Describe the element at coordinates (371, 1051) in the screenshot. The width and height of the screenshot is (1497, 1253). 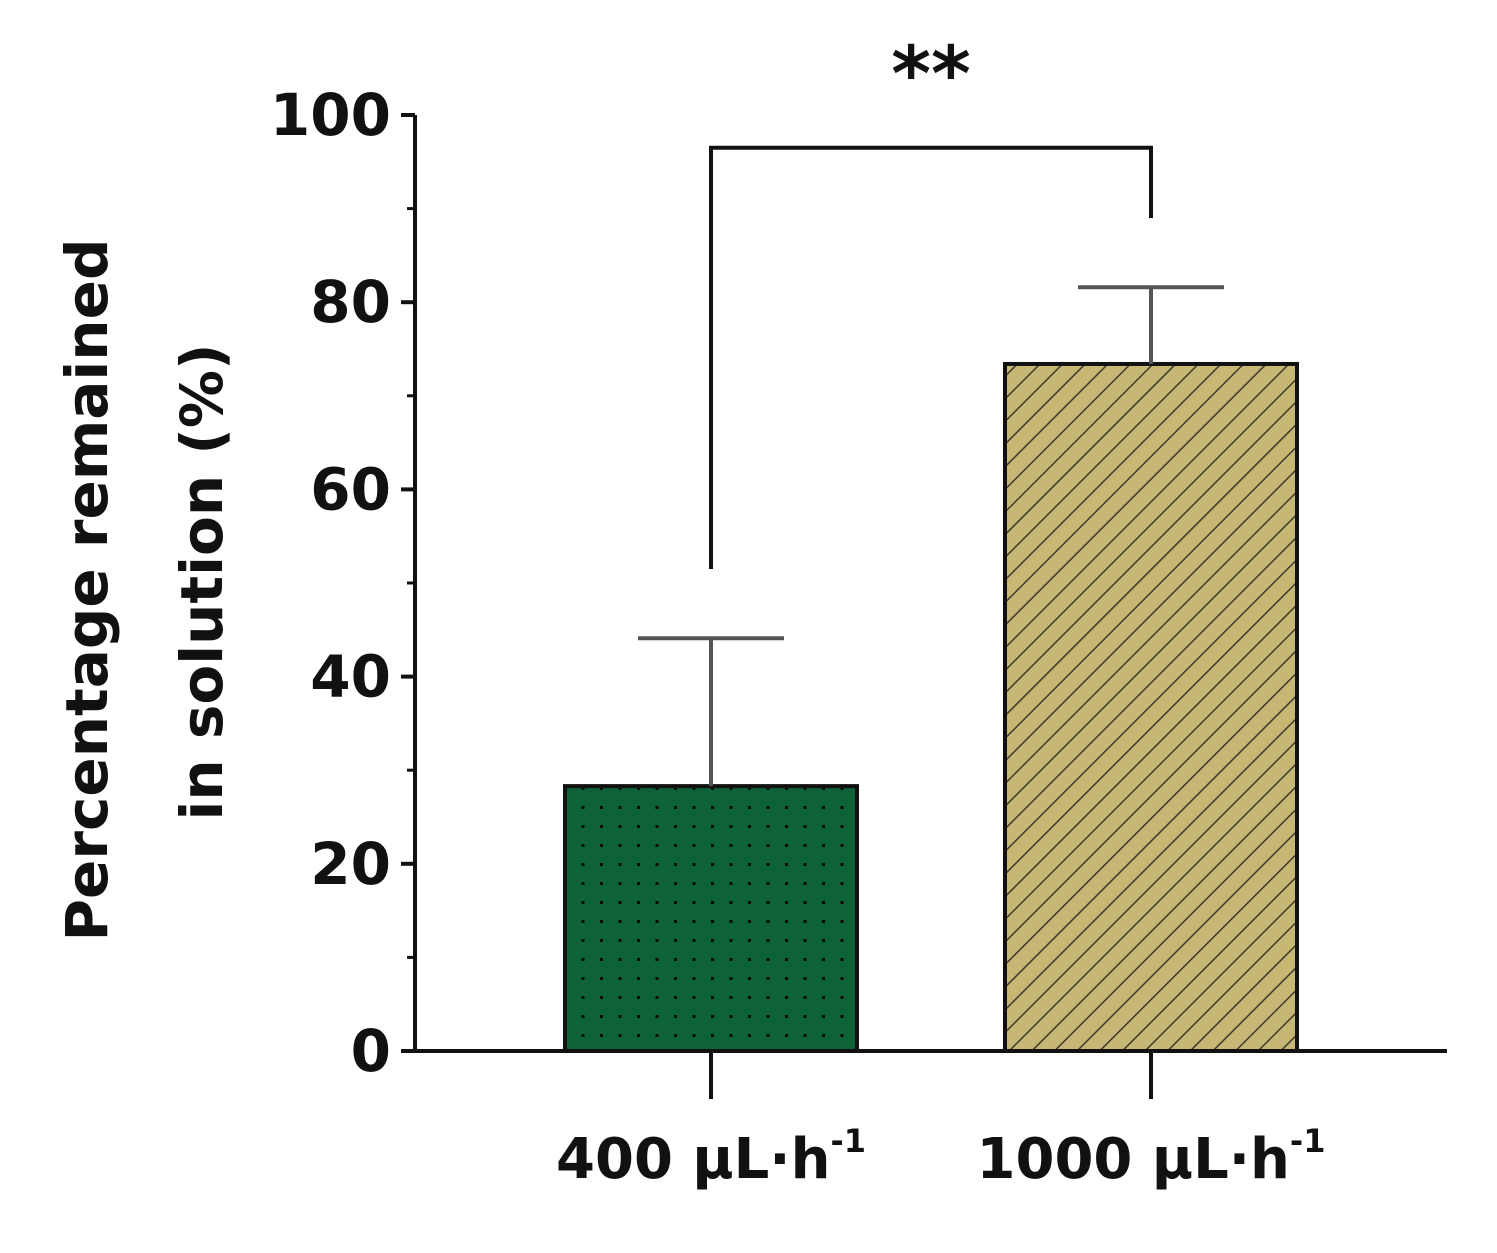
I see `y-tick-label: 0` at that location.